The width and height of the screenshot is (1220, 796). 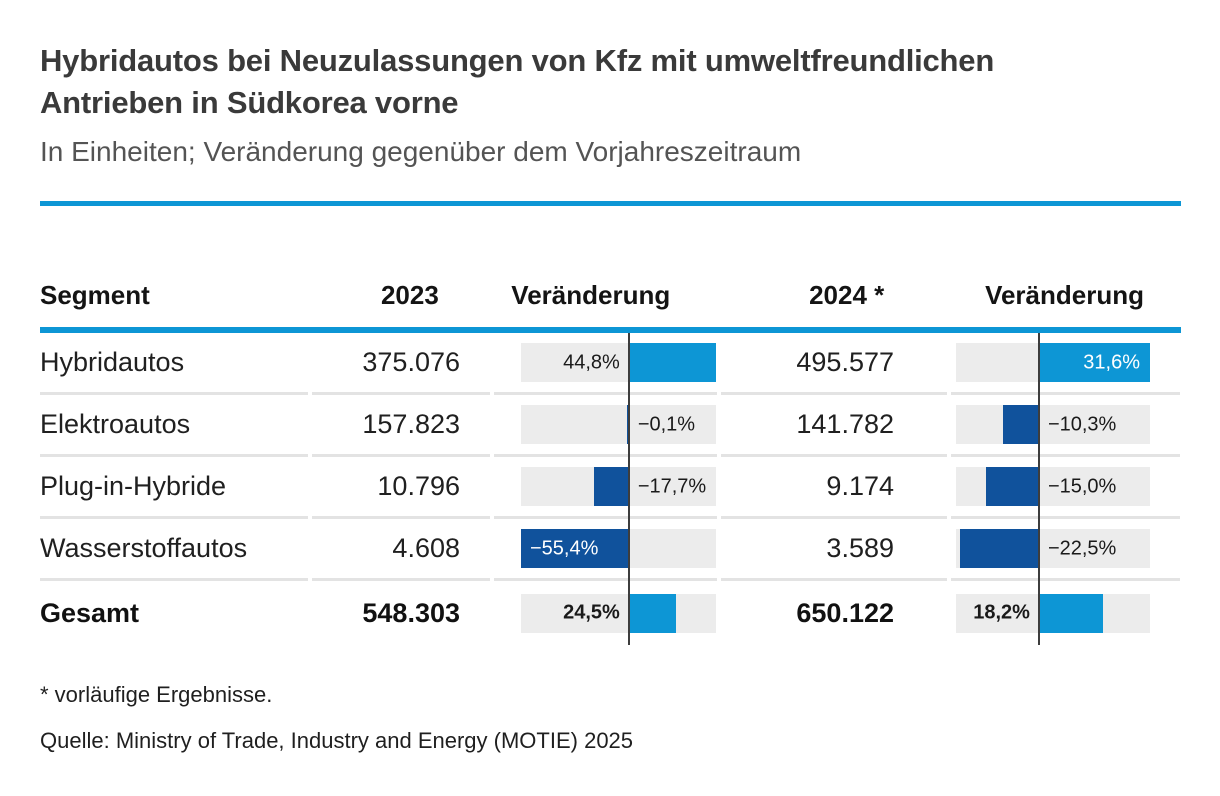 I want to click on column-header-2023: 2023, so click(x=409, y=295).